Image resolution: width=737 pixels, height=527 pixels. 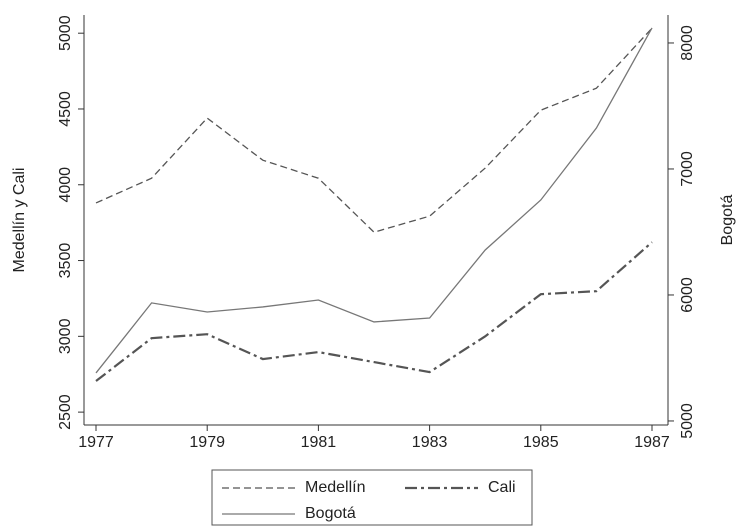 I want to click on x-tick-label: 1985, so click(x=541, y=442).